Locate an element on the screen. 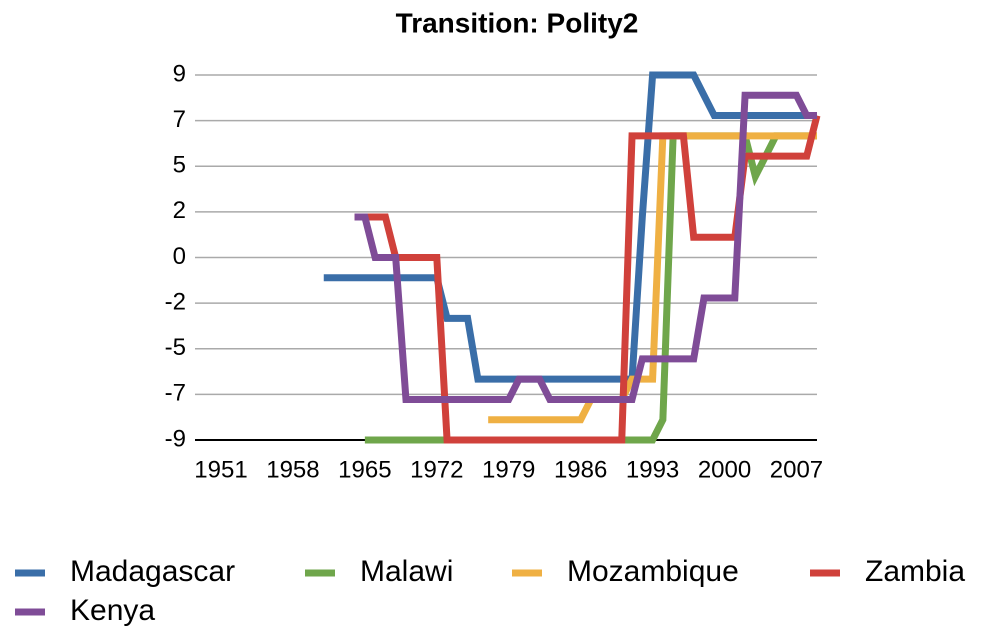  x-tick-label: 2007 is located at coordinates (796, 469).